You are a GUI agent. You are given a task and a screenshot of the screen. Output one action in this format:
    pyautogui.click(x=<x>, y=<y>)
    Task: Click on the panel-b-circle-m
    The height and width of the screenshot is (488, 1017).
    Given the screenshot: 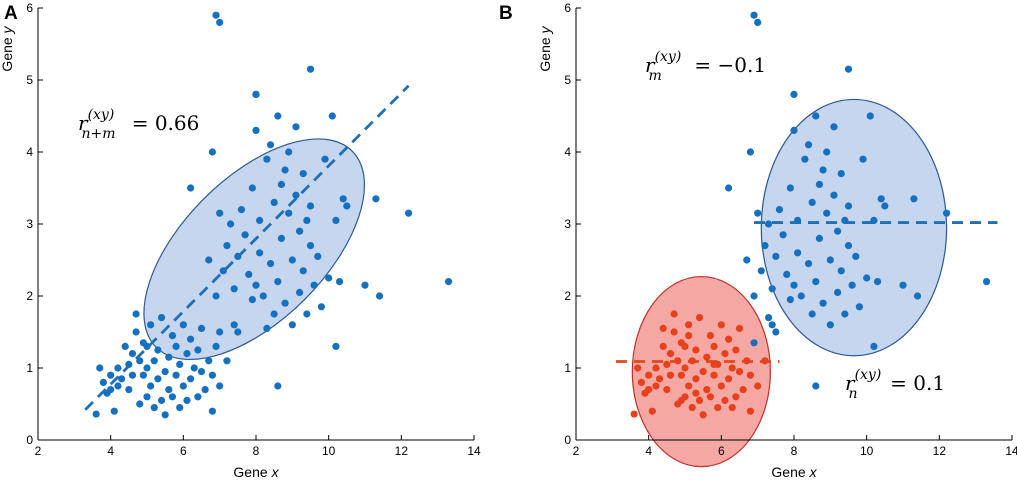 What is the action you would take?
    pyautogui.click(x=854, y=227)
    